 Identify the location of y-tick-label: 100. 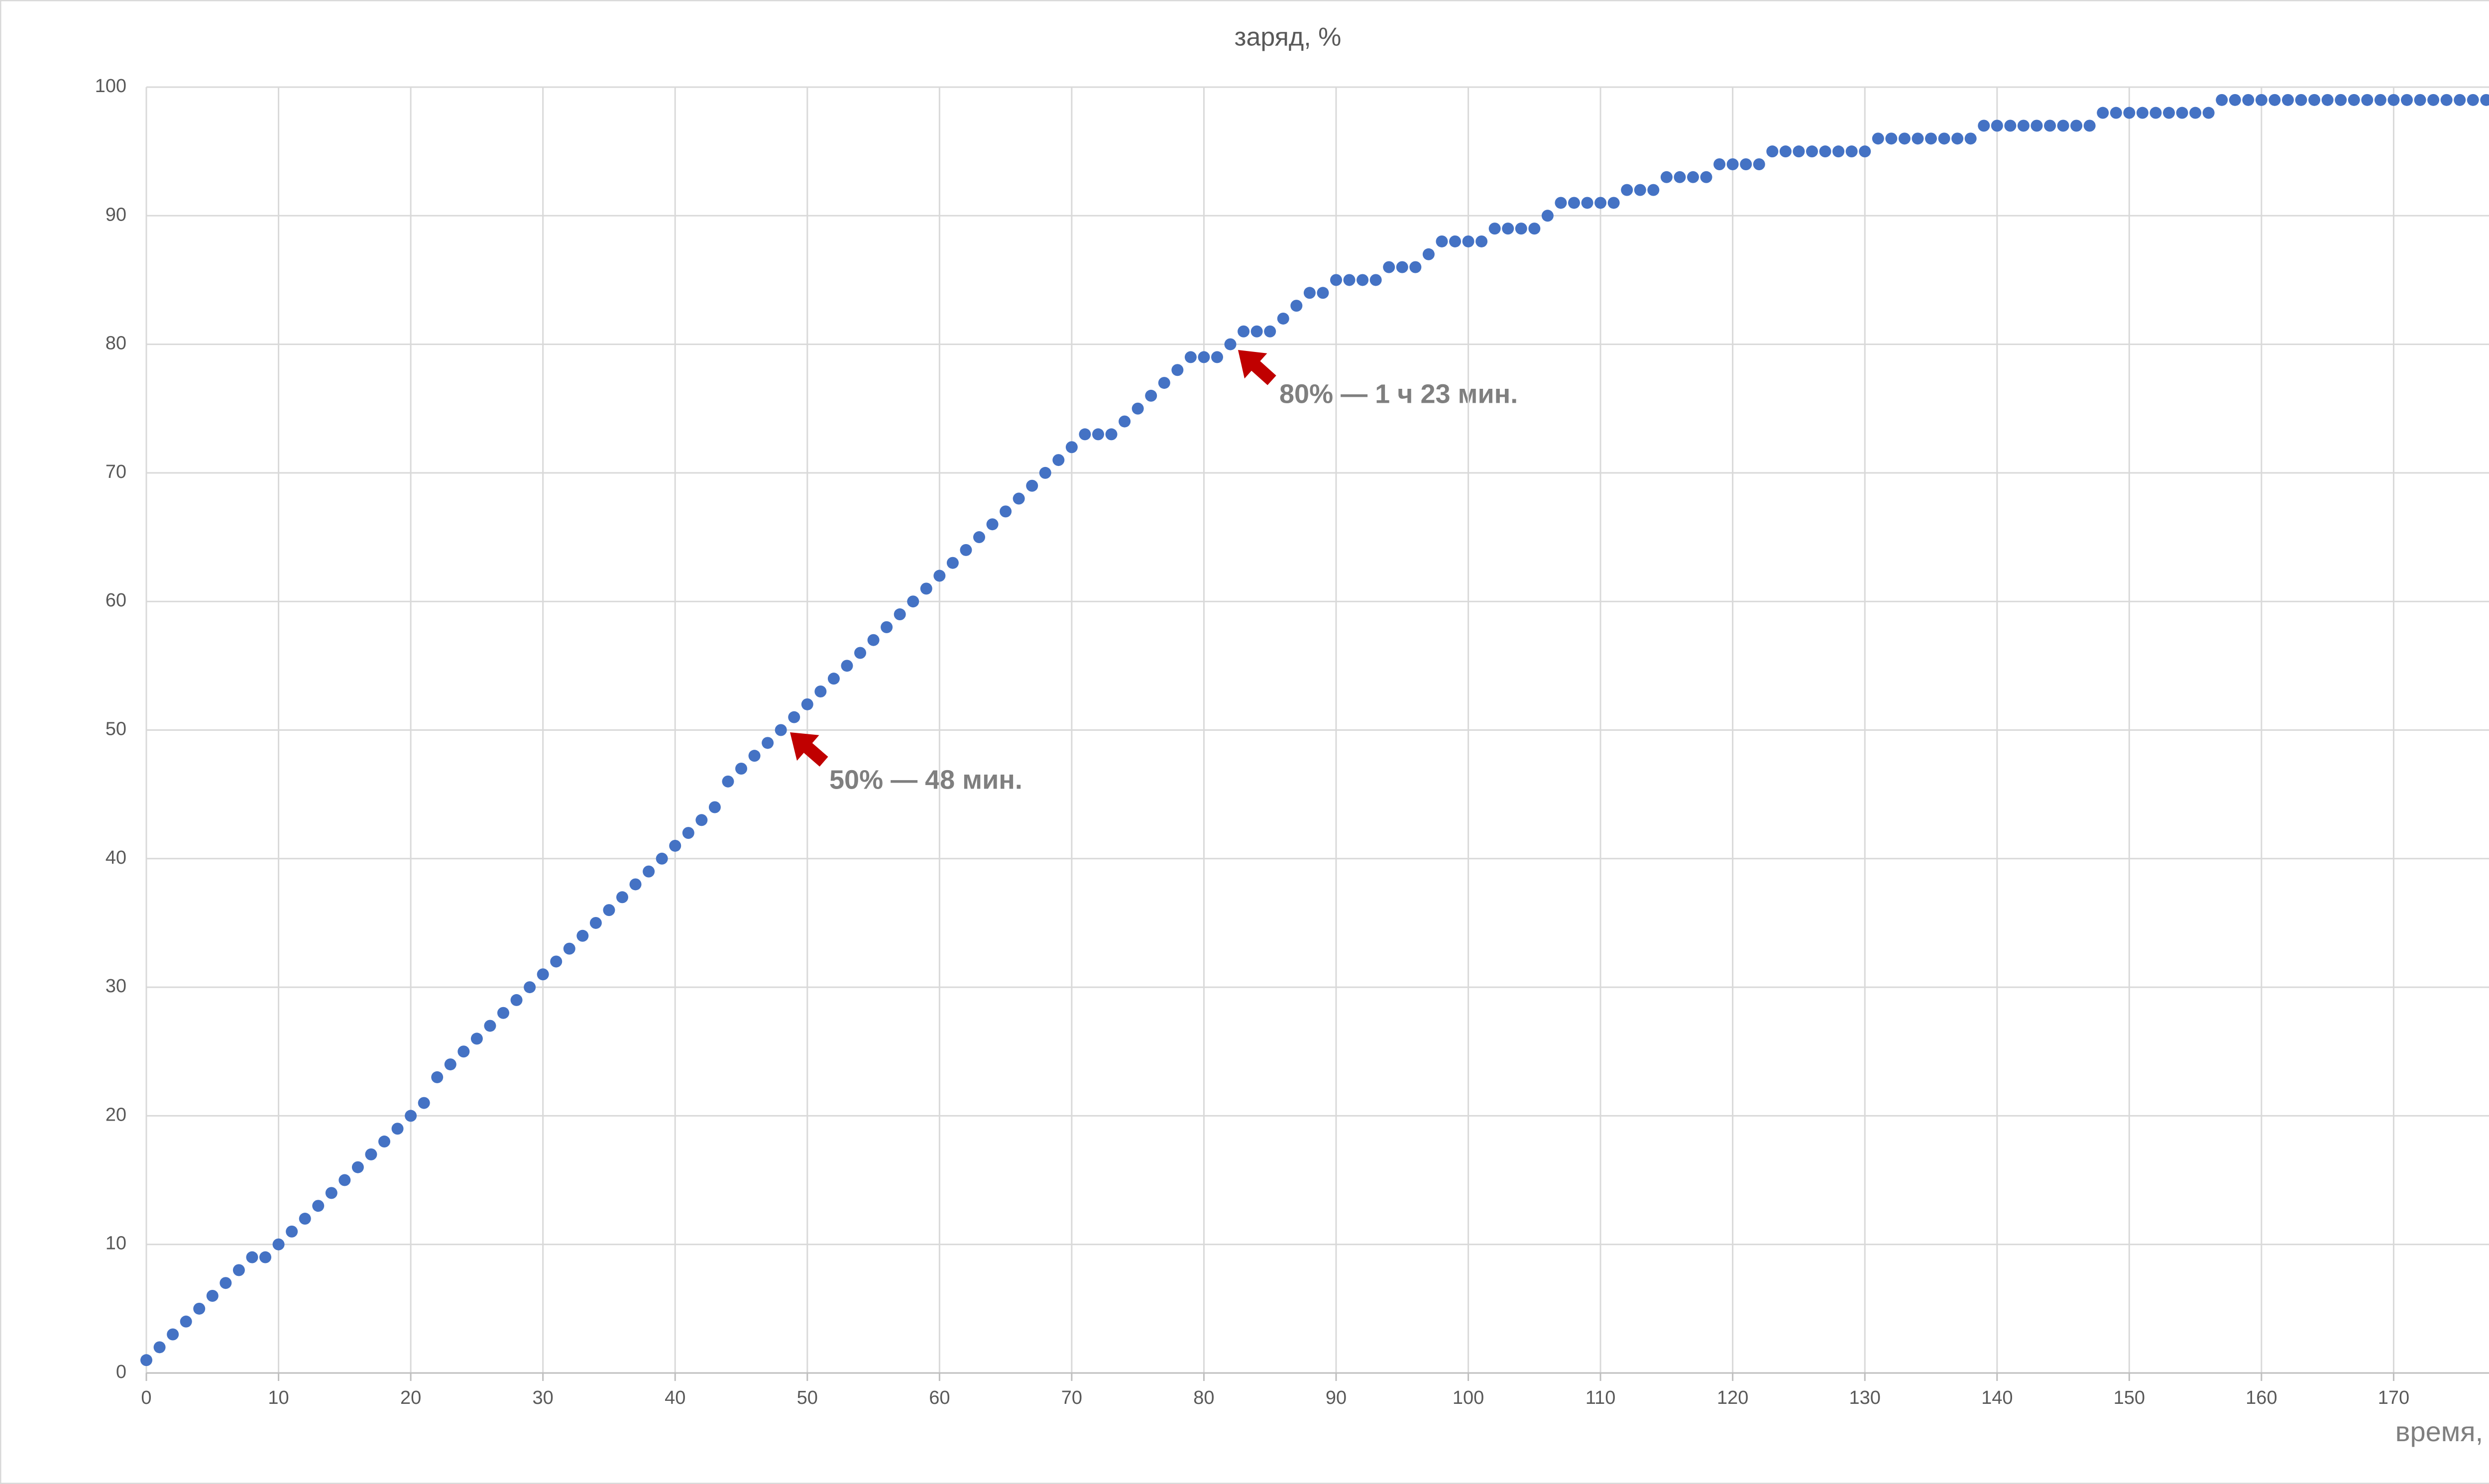
(110, 86).